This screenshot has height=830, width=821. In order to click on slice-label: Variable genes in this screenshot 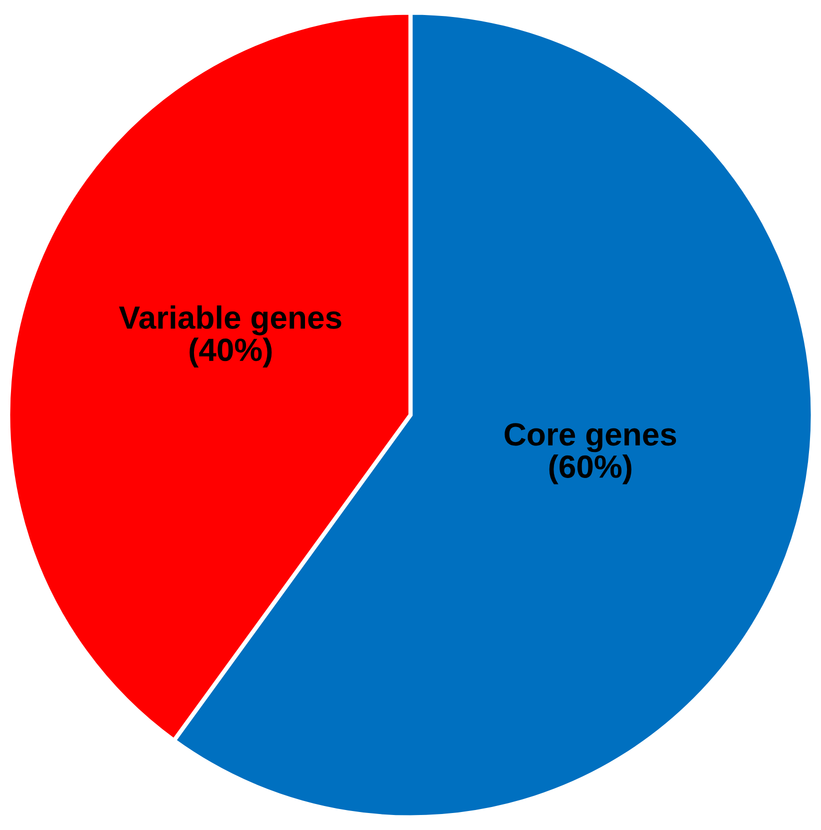, I will do `click(230, 320)`.